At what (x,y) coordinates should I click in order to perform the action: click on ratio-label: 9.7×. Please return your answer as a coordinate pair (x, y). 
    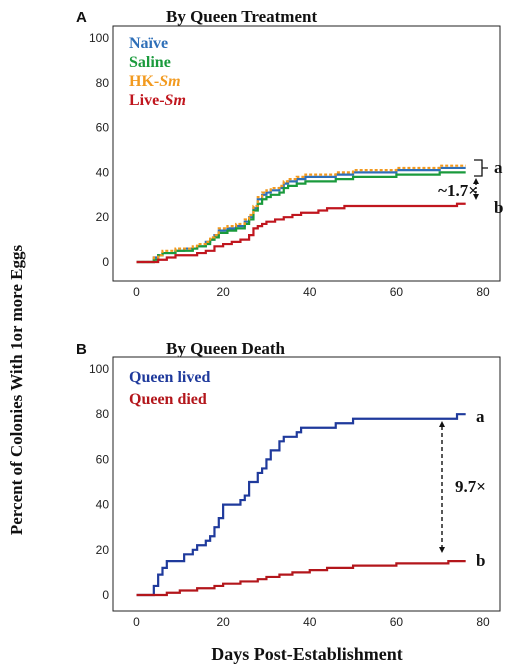
    Looking at the image, I should click on (470, 486).